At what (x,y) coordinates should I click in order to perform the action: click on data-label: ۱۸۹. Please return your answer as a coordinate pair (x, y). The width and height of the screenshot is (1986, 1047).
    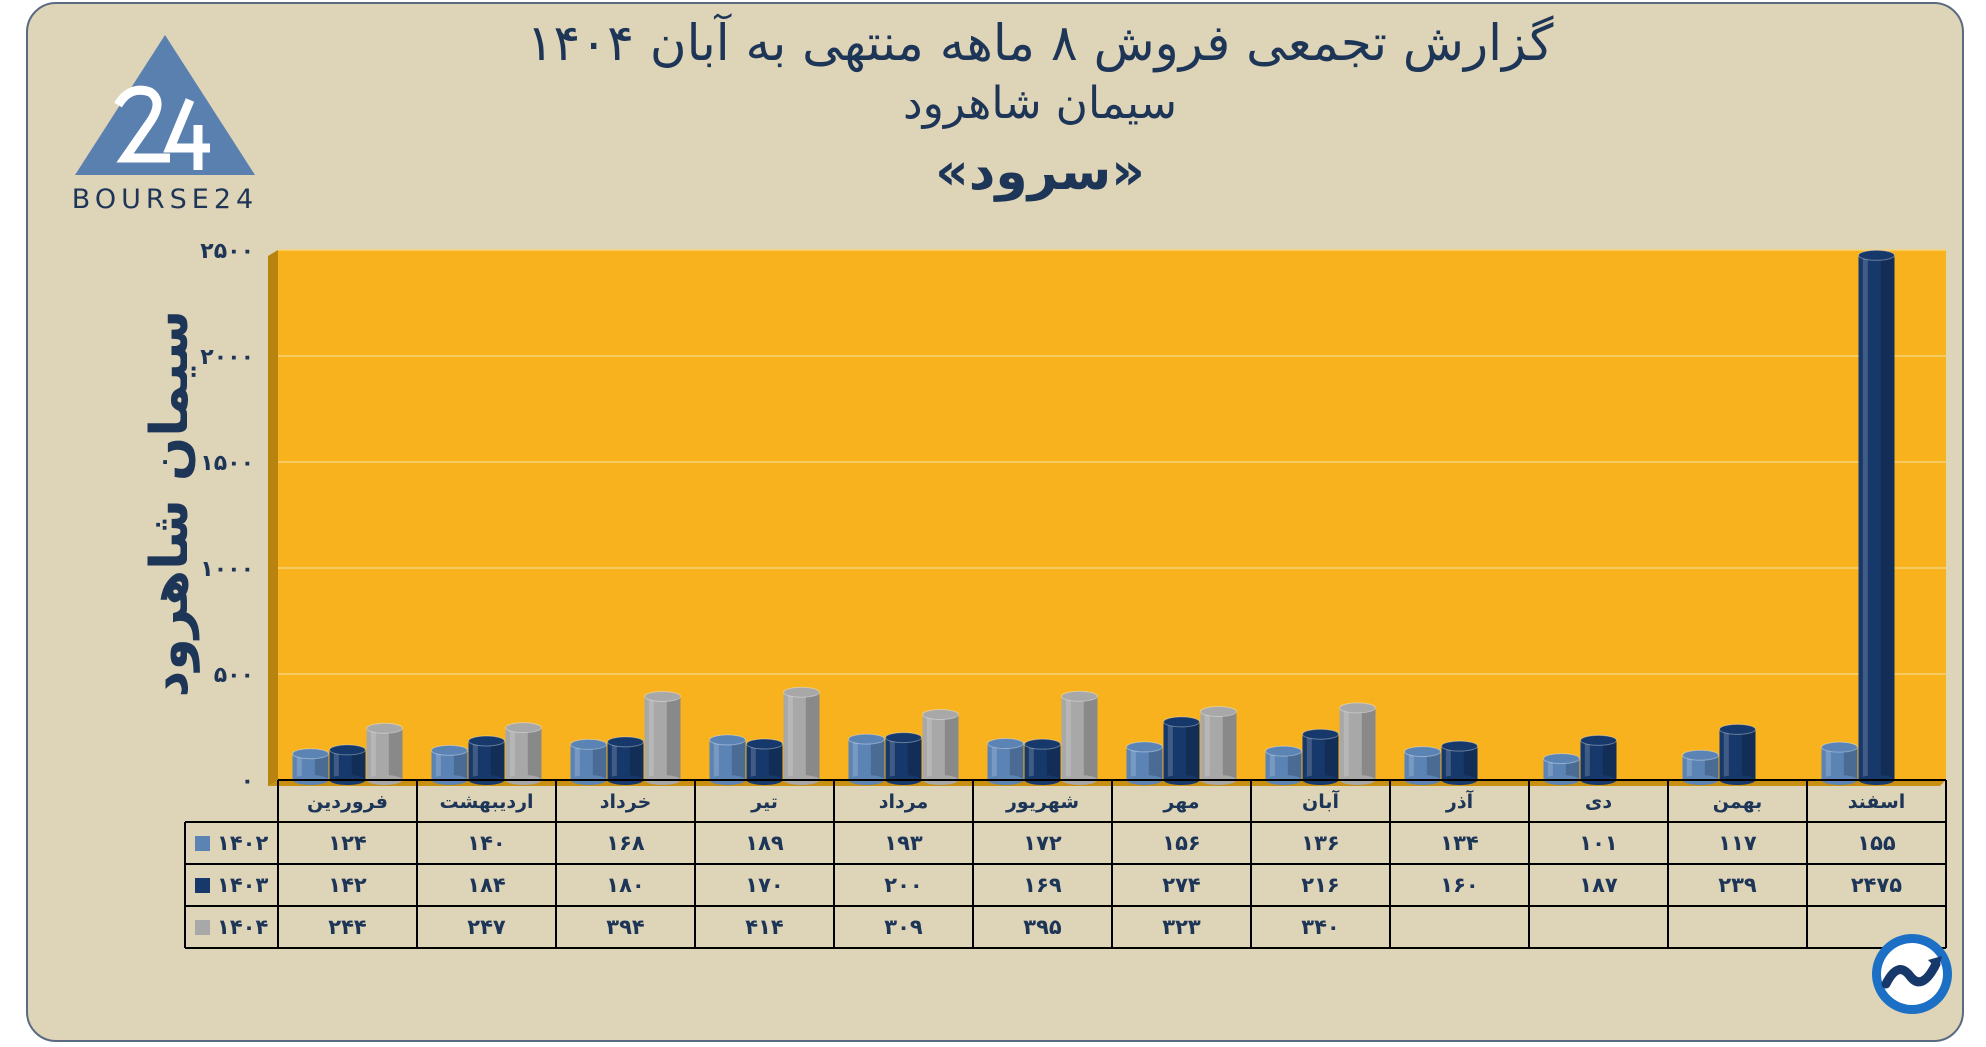
    Looking at the image, I should click on (764, 843).